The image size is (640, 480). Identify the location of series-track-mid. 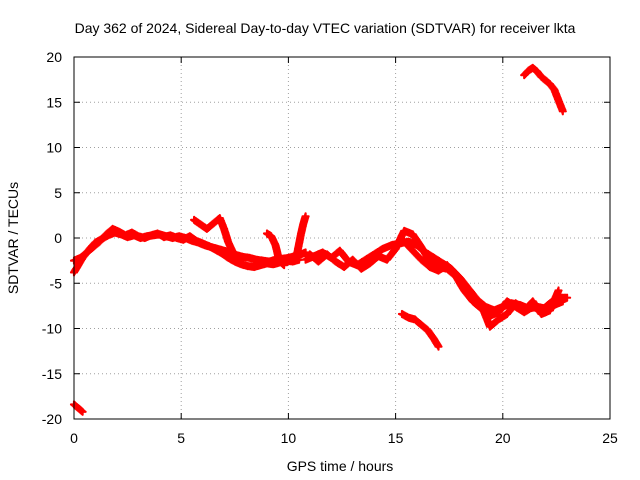
(434, 276).